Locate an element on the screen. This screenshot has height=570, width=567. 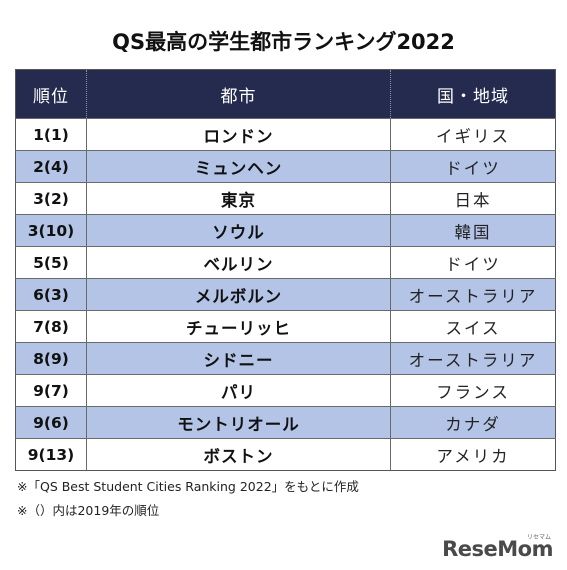
city-cell: チューリッヒ is located at coordinates (238, 326).